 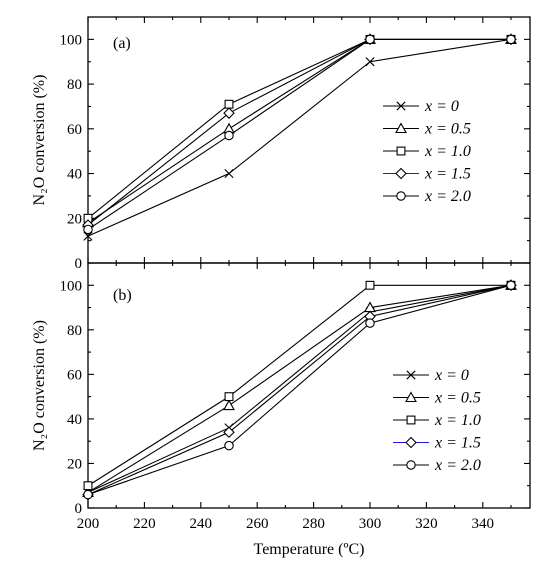 I want to click on x-tick-label: 200, so click(x=88, y=524).